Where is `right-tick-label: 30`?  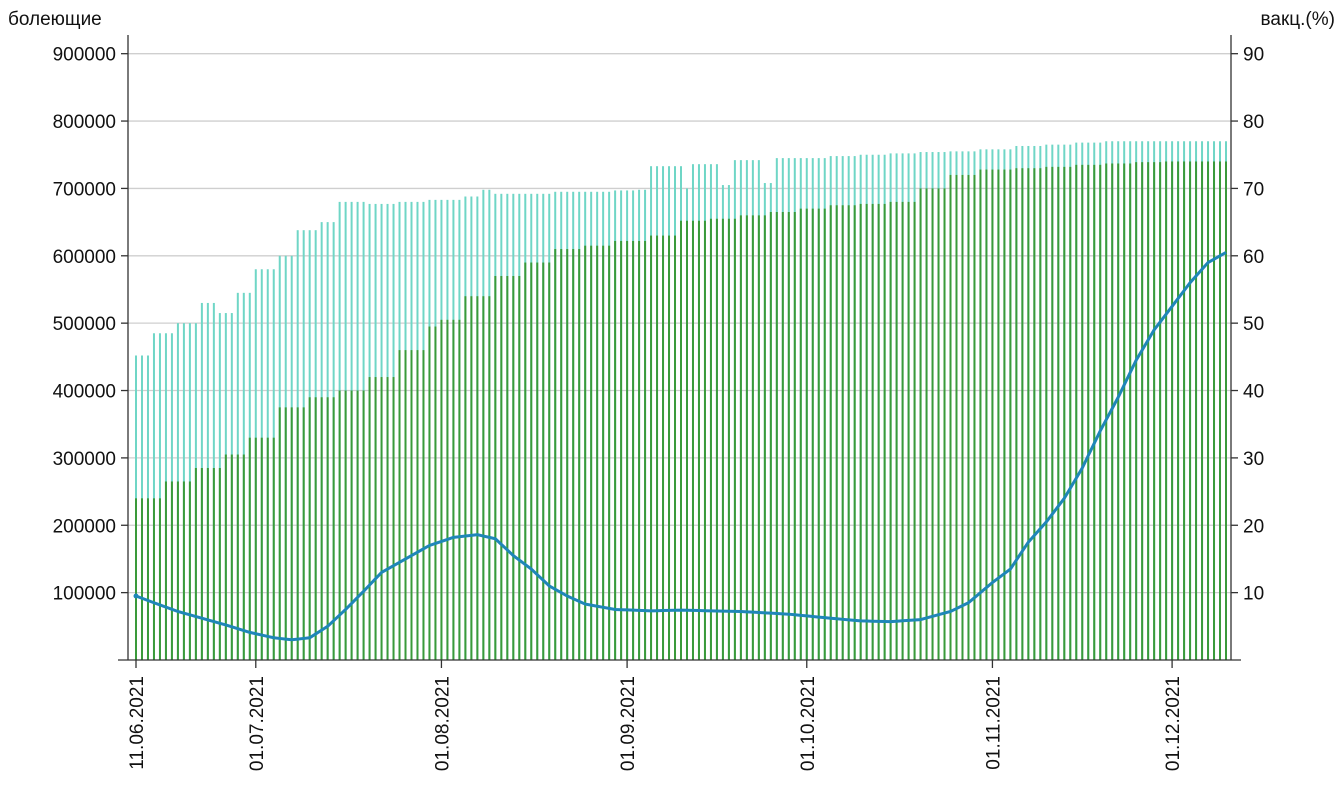
right-tick-label: 30 is located at coordinates (1253, 459).